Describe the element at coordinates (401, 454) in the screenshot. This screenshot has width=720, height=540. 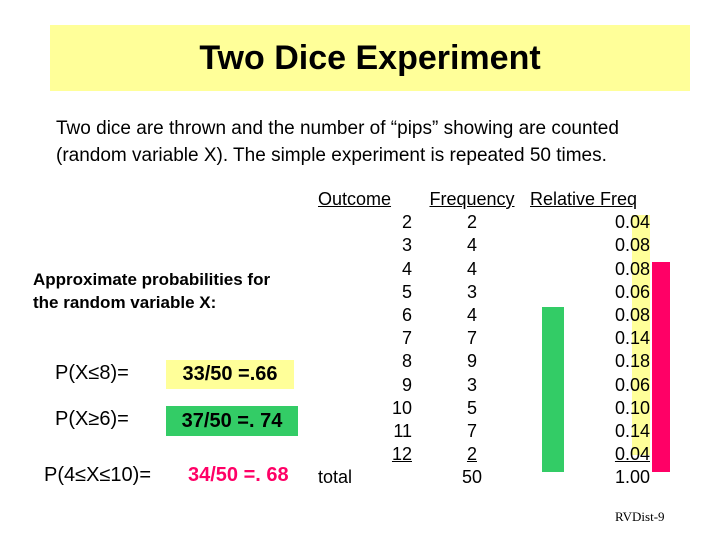
I see `table-cell: 12` at that location.